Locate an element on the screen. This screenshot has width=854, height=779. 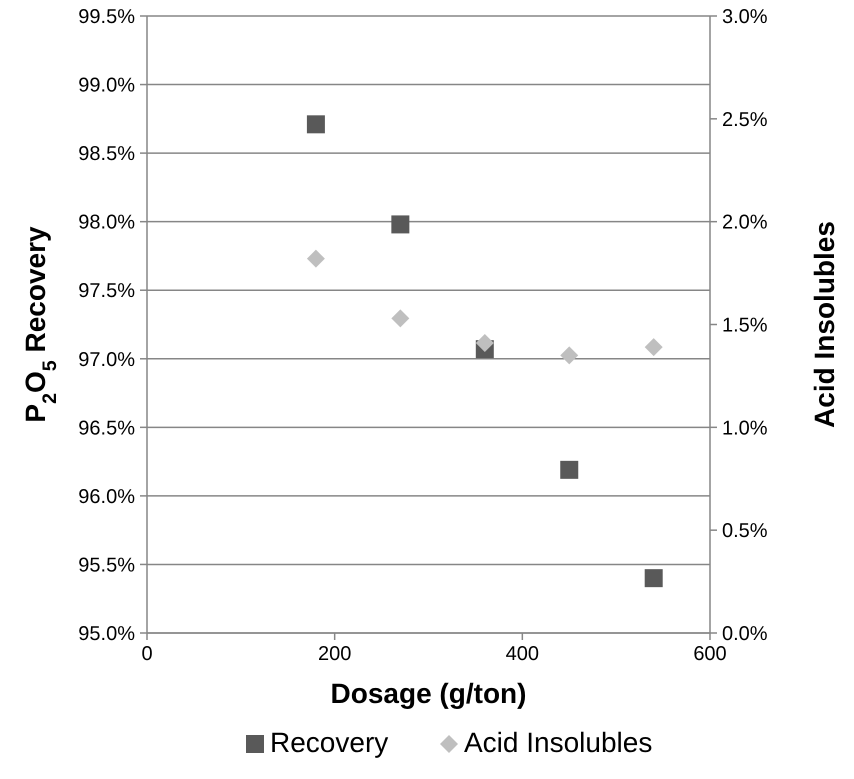
y2-tick-label: 1.5% is located at coordinates (745, 325).